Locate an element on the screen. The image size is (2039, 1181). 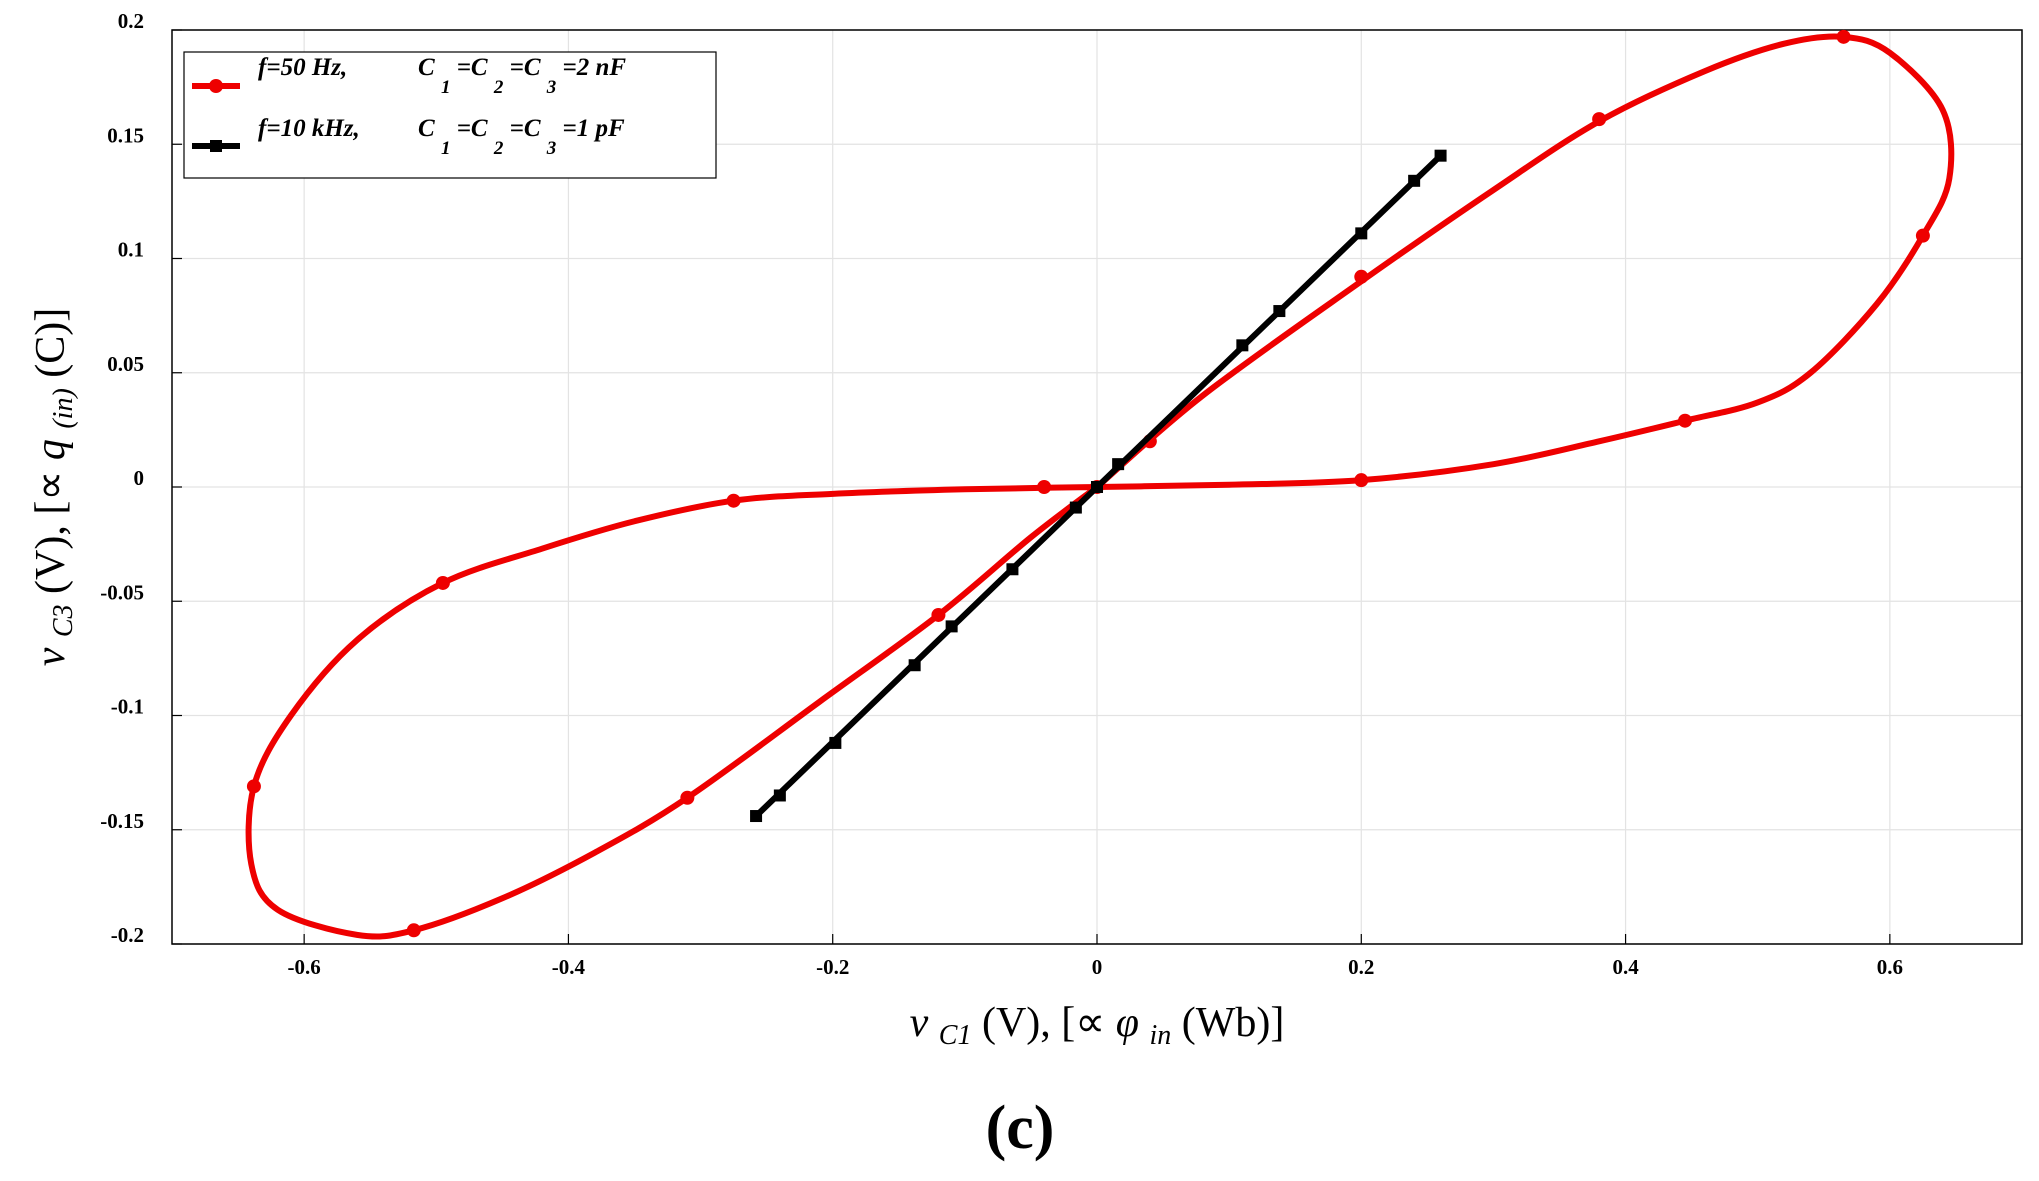
y-tick-label: -0.1 is located at coordinates (127, 707).